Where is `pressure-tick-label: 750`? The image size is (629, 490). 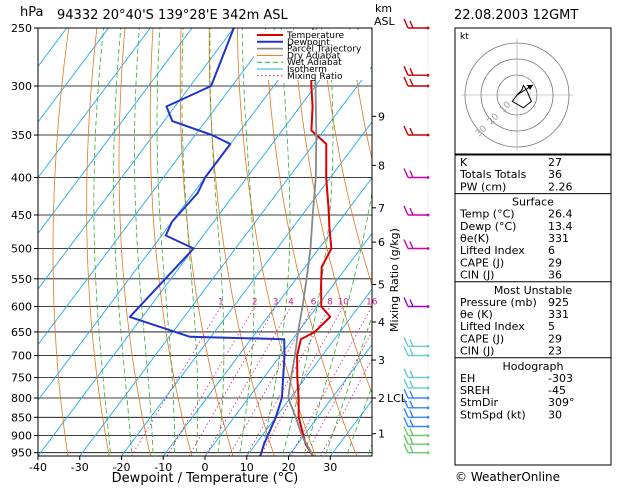
pressure-tick-label: 750 is located at coordinates (21, 377).